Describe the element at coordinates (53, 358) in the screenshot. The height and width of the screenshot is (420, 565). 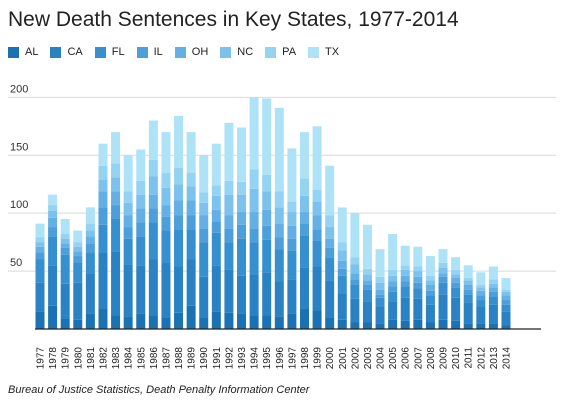
I see `x-tick-label: 1978` at that location.